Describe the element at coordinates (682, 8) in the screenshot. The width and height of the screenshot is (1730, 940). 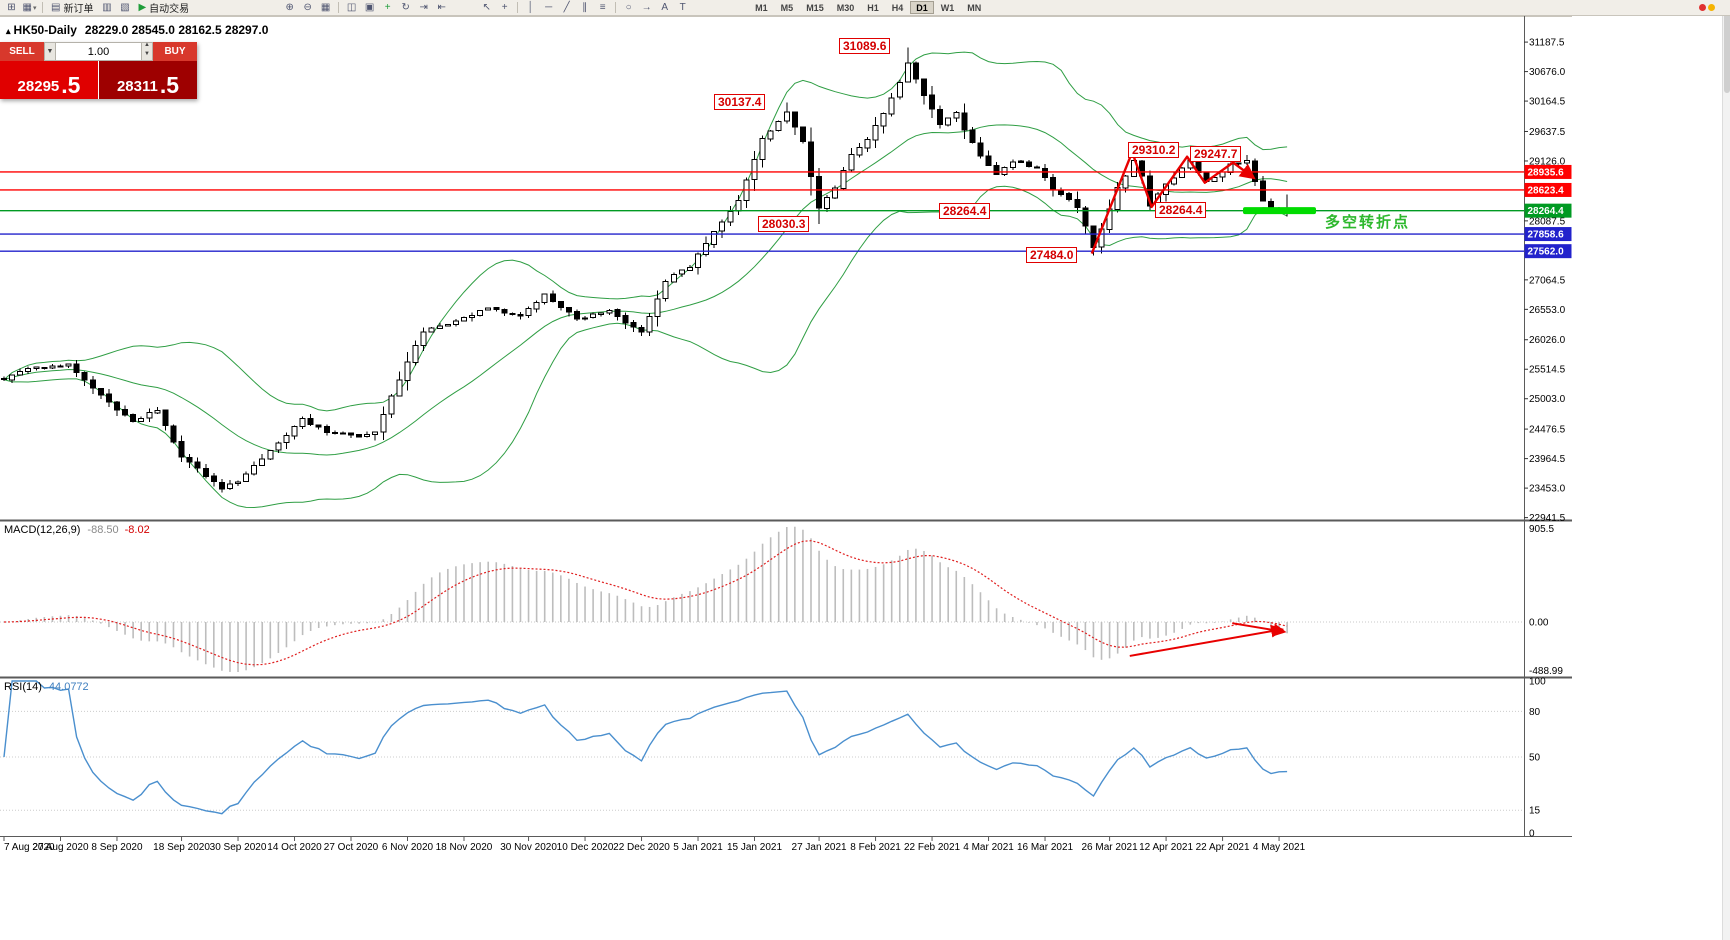
I see `text-label-icon: T` at that location.